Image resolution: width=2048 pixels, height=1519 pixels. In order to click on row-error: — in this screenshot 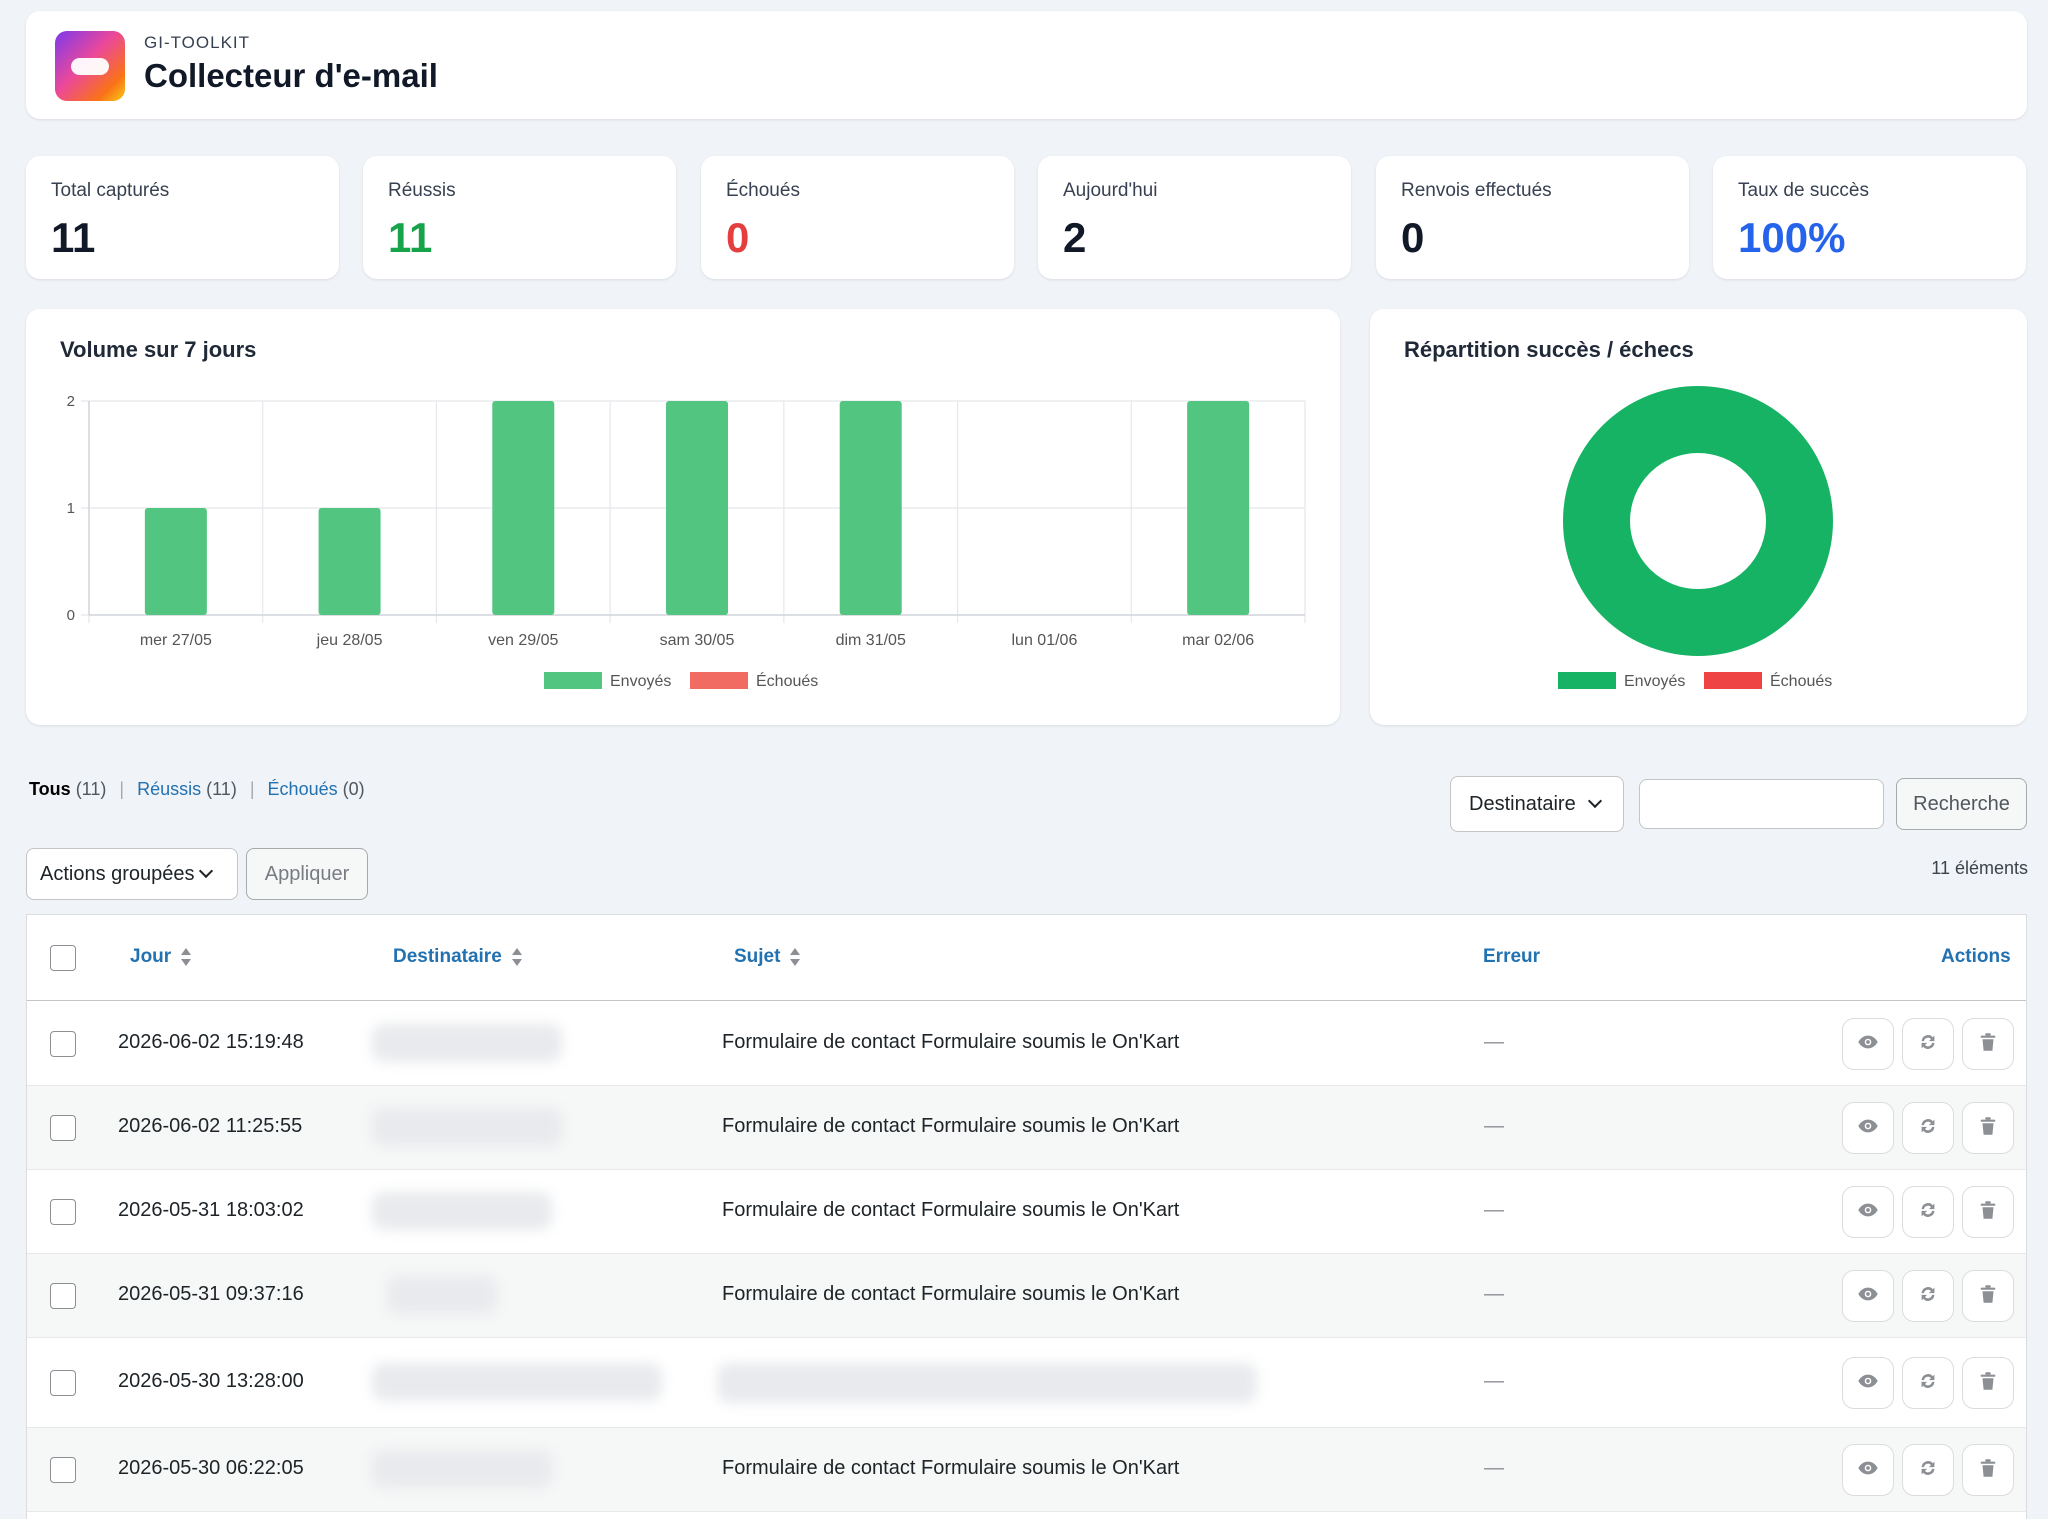, I will do `click(1494, 1381)`.